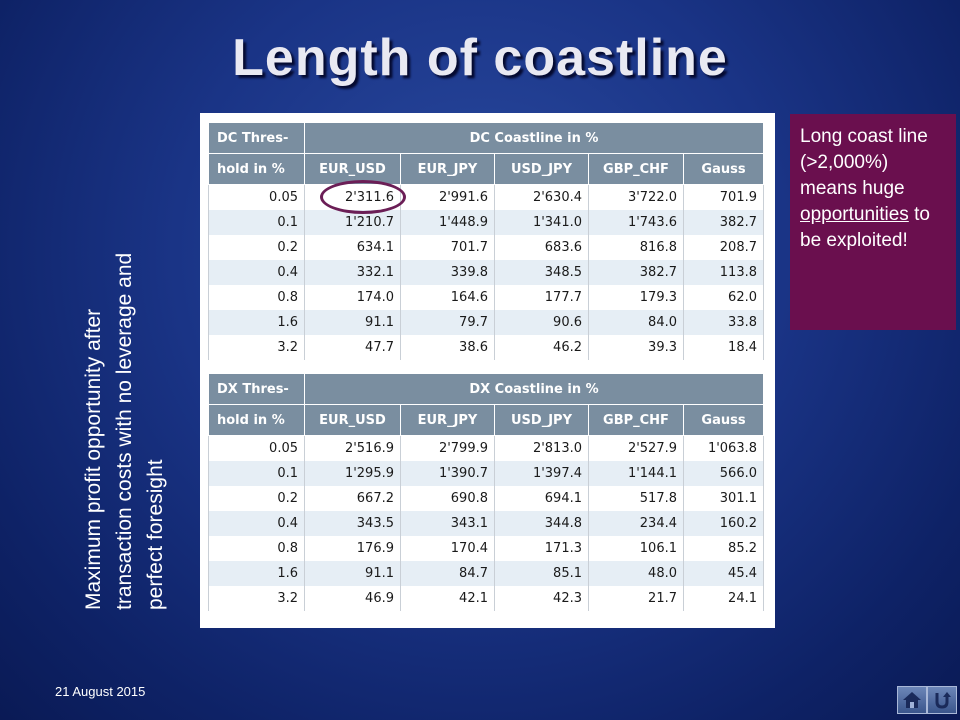  Describe the element at coordinates (541, 222) in the screenshot. I see `value-cell: 1'341.0` at that location.